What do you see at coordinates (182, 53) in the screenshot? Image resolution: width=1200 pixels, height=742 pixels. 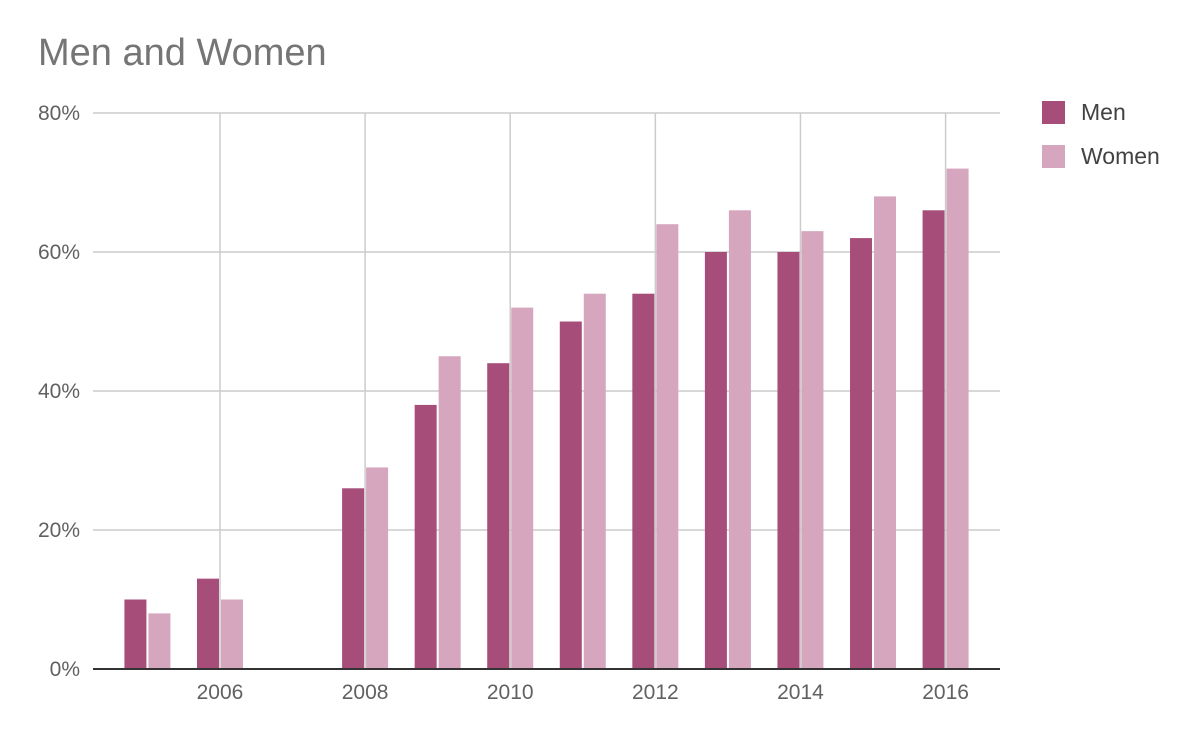 I see `chart-title: Men and Women` at bounding box center [182, 53].